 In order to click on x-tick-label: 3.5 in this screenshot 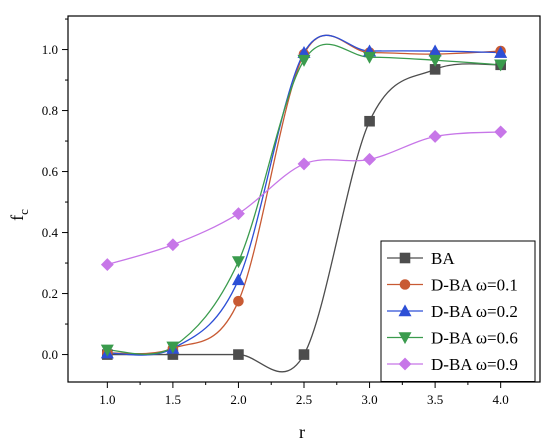, I will do `click(435, 399)`.